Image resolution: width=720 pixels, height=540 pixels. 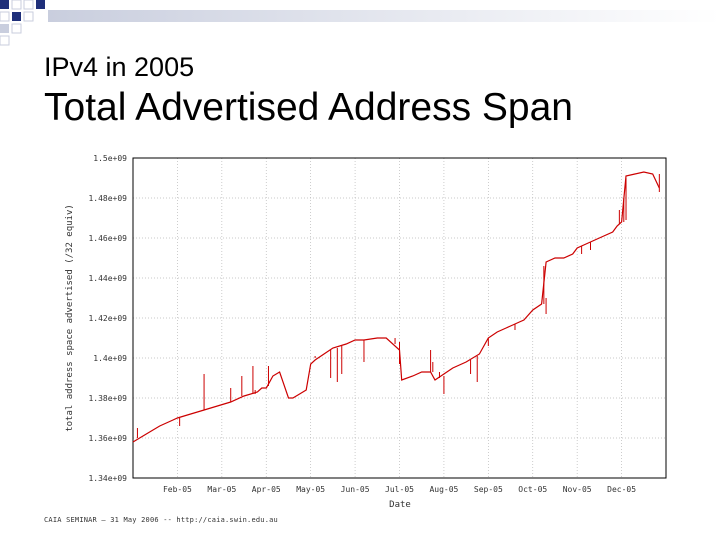 I want to click on x-tick-label: Dec-05, so click(x=621, y=489).